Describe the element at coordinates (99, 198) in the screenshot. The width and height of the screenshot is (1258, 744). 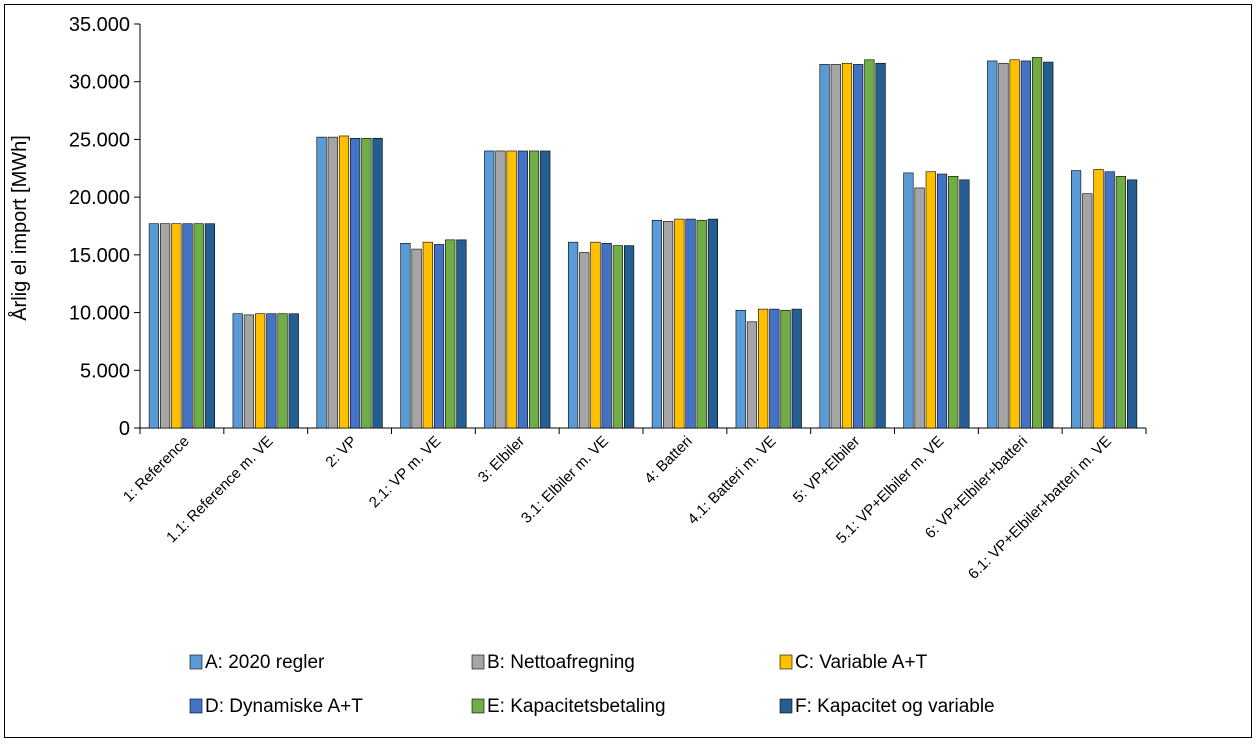
I see `y-tick-label: 20.000` at that location.